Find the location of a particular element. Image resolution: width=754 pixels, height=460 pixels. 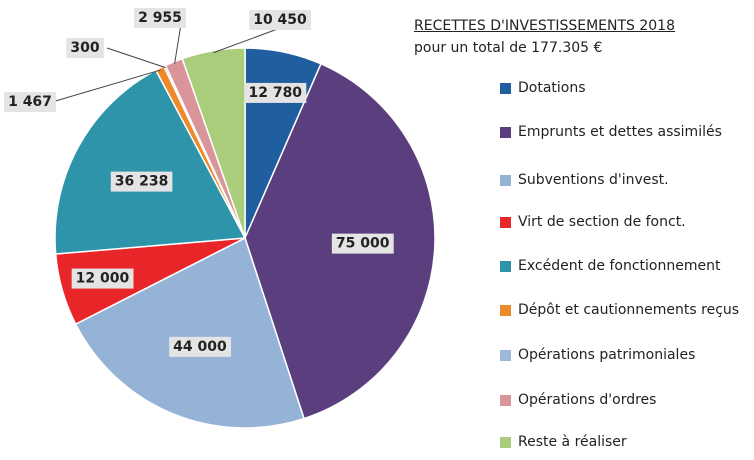

legend-item: Opérations patrimoniales is located at coordinates (627, 355).